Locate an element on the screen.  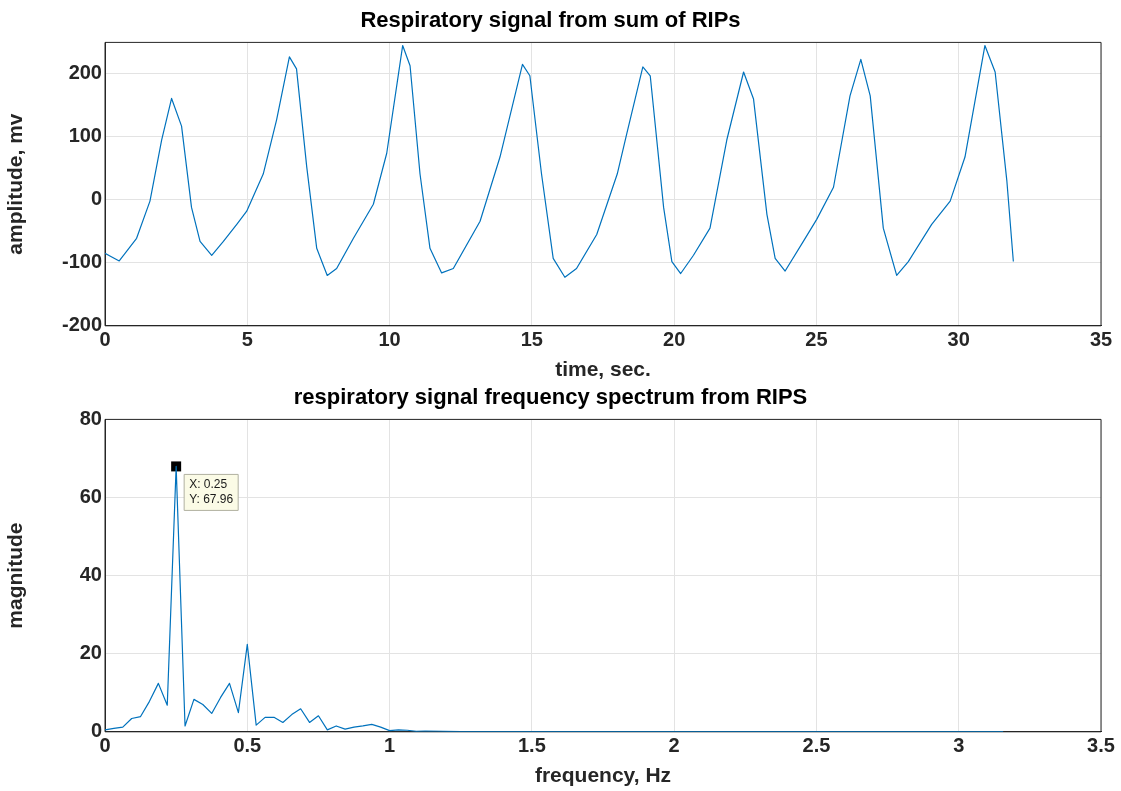
y-tick-label: 100 is located at coordinates (85, 135).